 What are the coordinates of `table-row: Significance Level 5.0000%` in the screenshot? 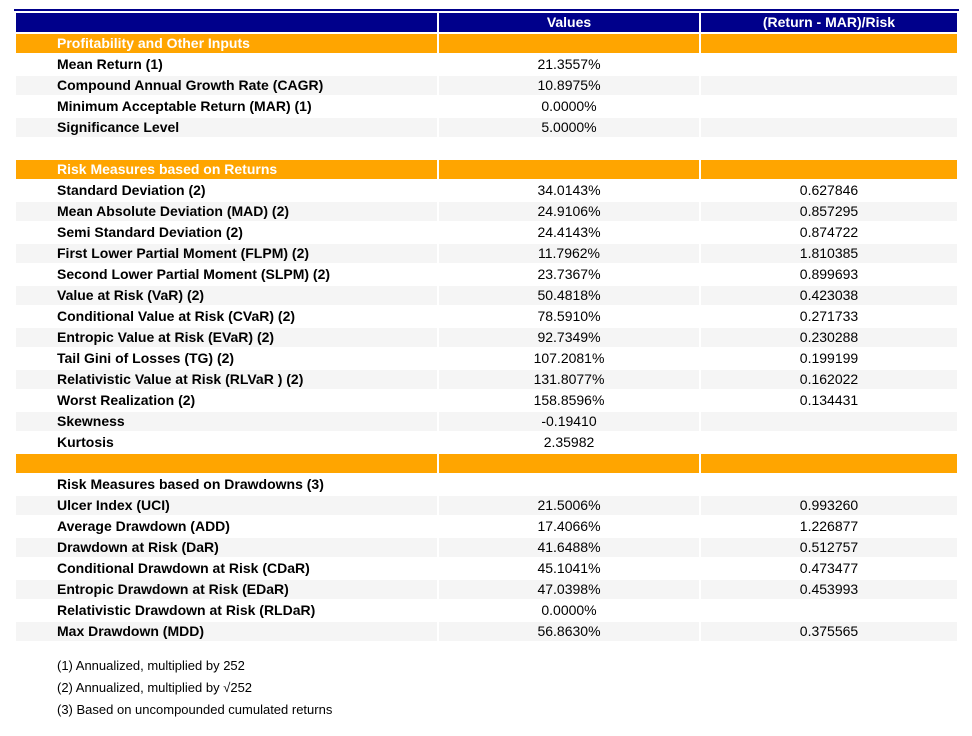 It's located at (486, 127).